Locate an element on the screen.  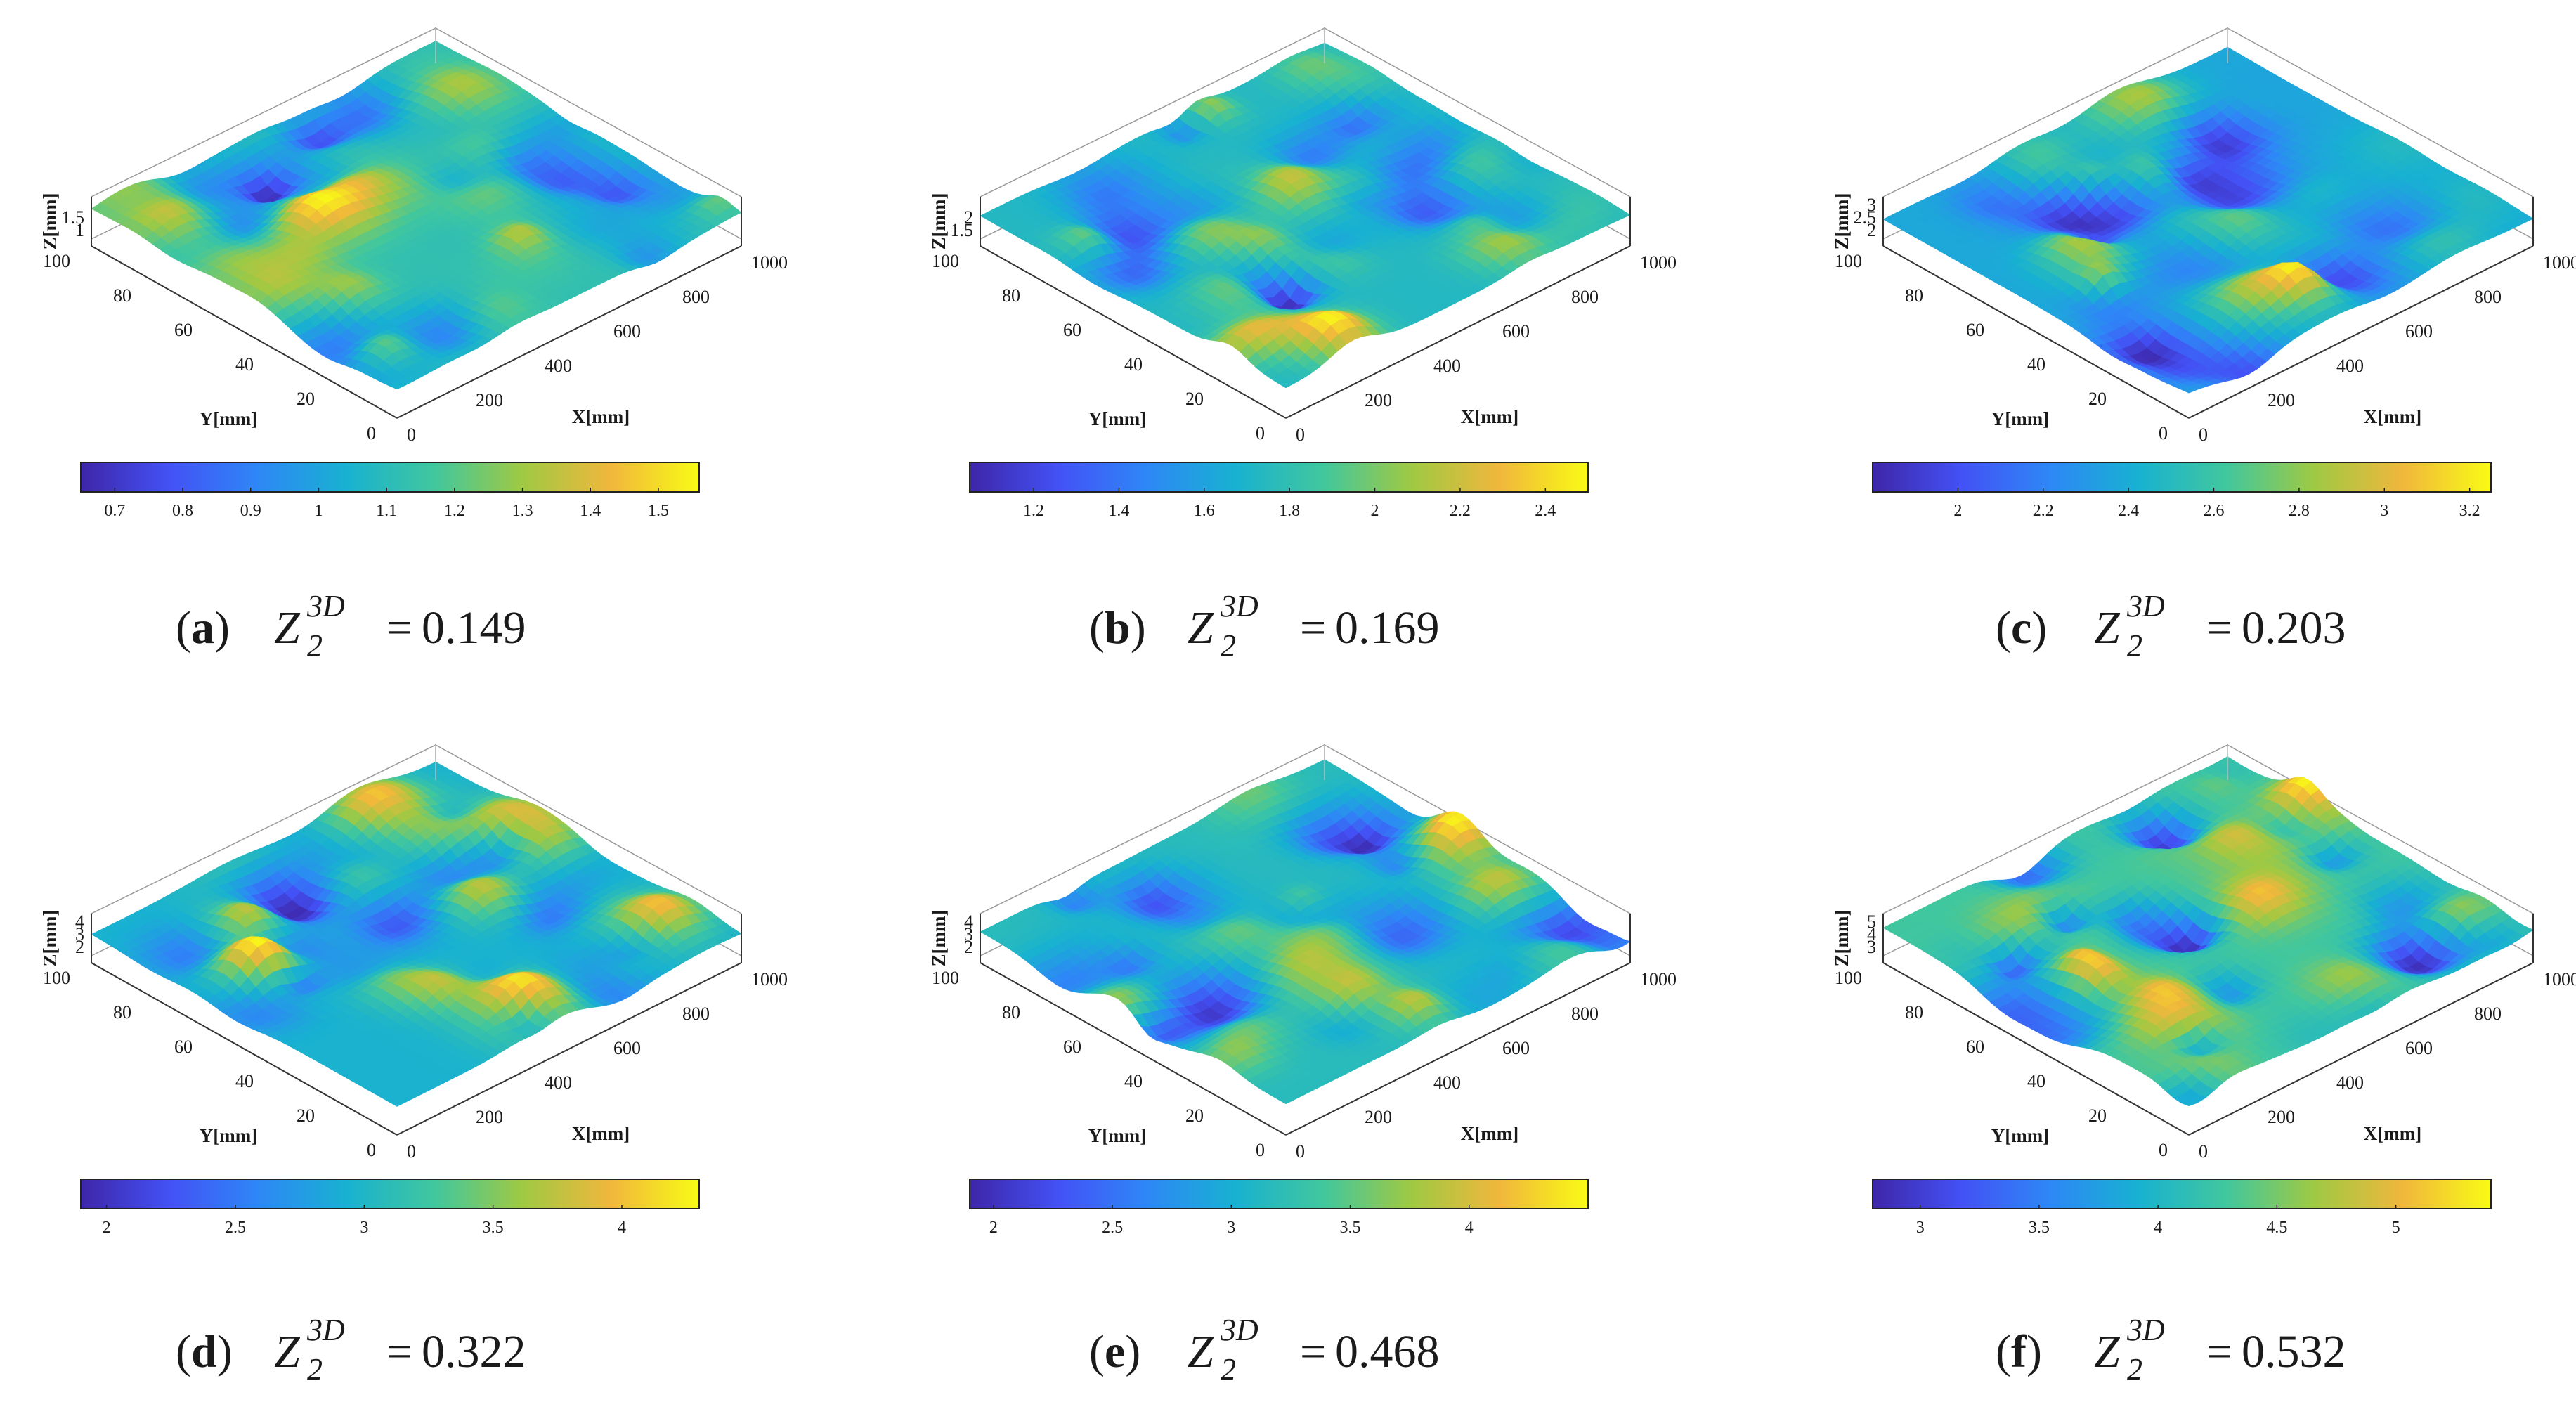
z-tick-label: 3 is located at coordinates (1871, 947).